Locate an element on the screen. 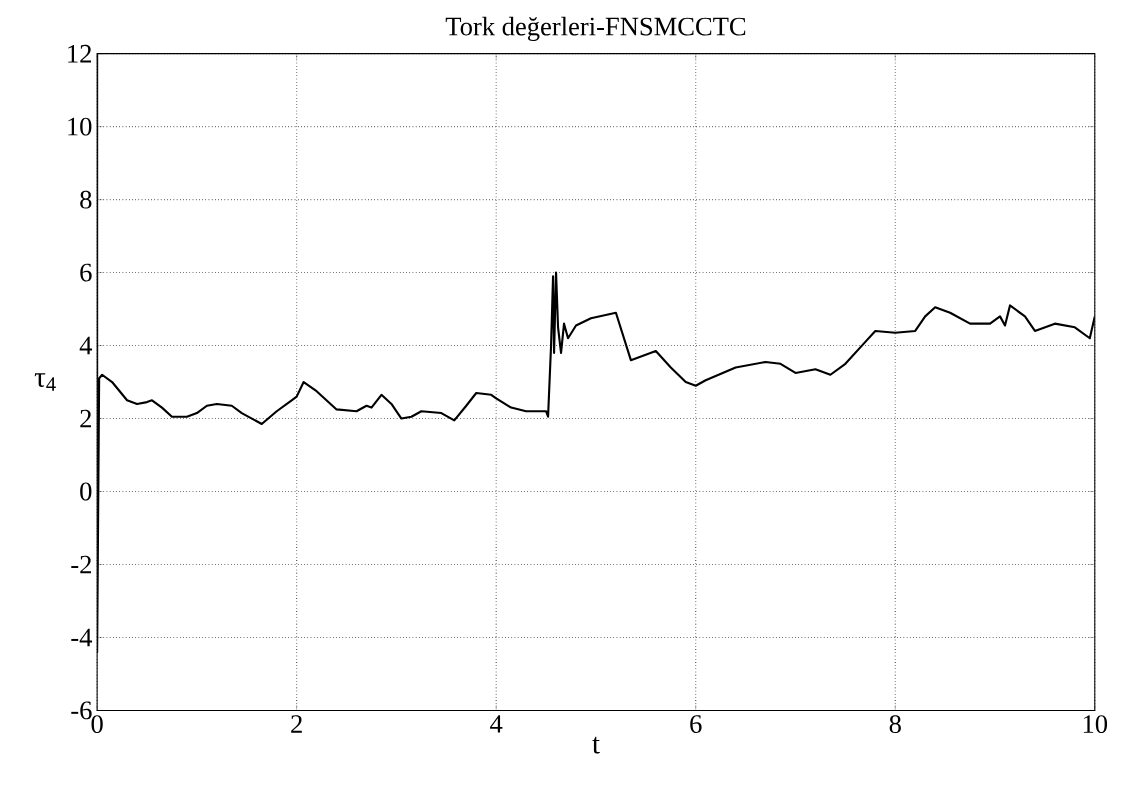  x-tick-label: 10 is located at coordinates (1095, 724).